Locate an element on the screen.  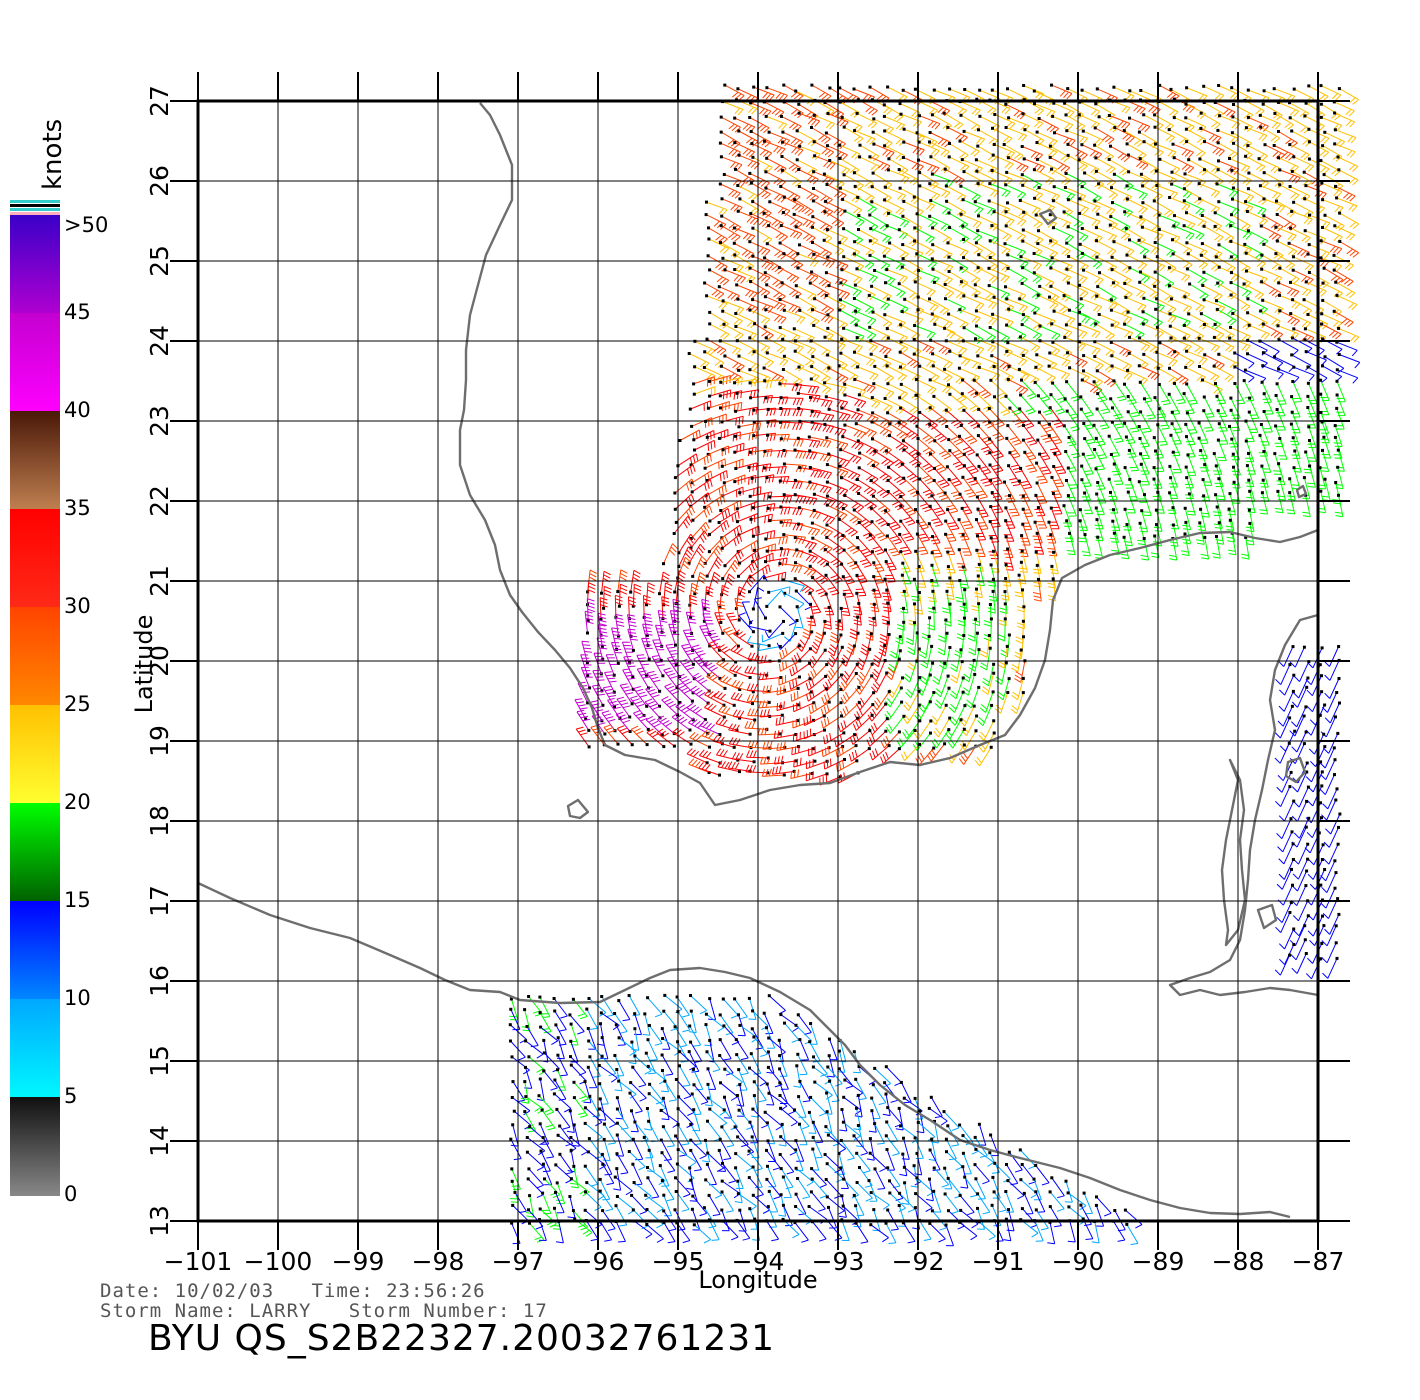
colorbar-stripe is located at coordinates (35, 201).